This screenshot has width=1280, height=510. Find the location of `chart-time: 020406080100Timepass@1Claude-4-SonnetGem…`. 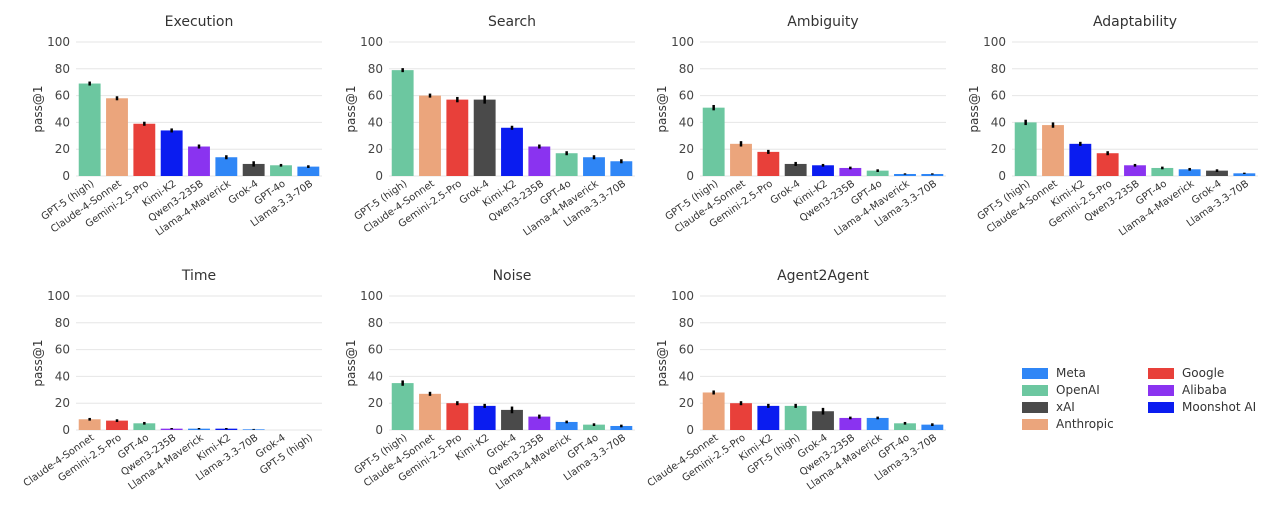

chart-time: 020406080100Timepass@1Claude-4-SonnetGem… is located at coordinates (172, 380).